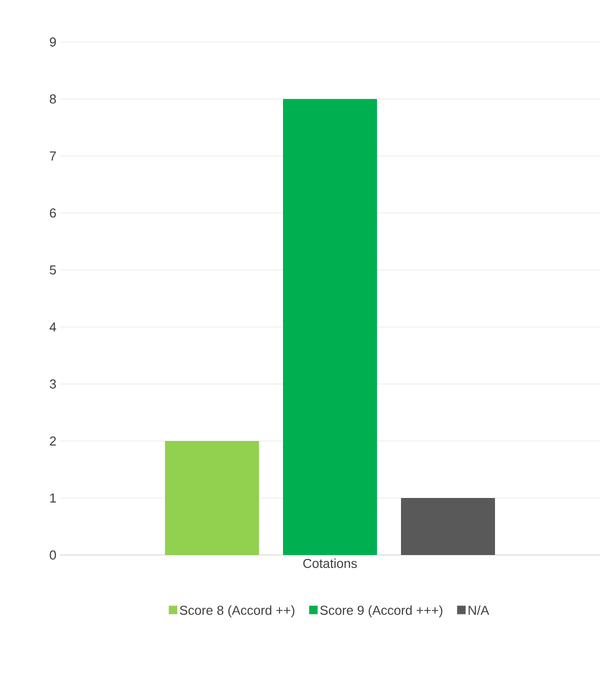  What do you see at coordinates (53, 42) in the screenshot?
I see `y-tick-label: 9` at bounding box center [53, 42].